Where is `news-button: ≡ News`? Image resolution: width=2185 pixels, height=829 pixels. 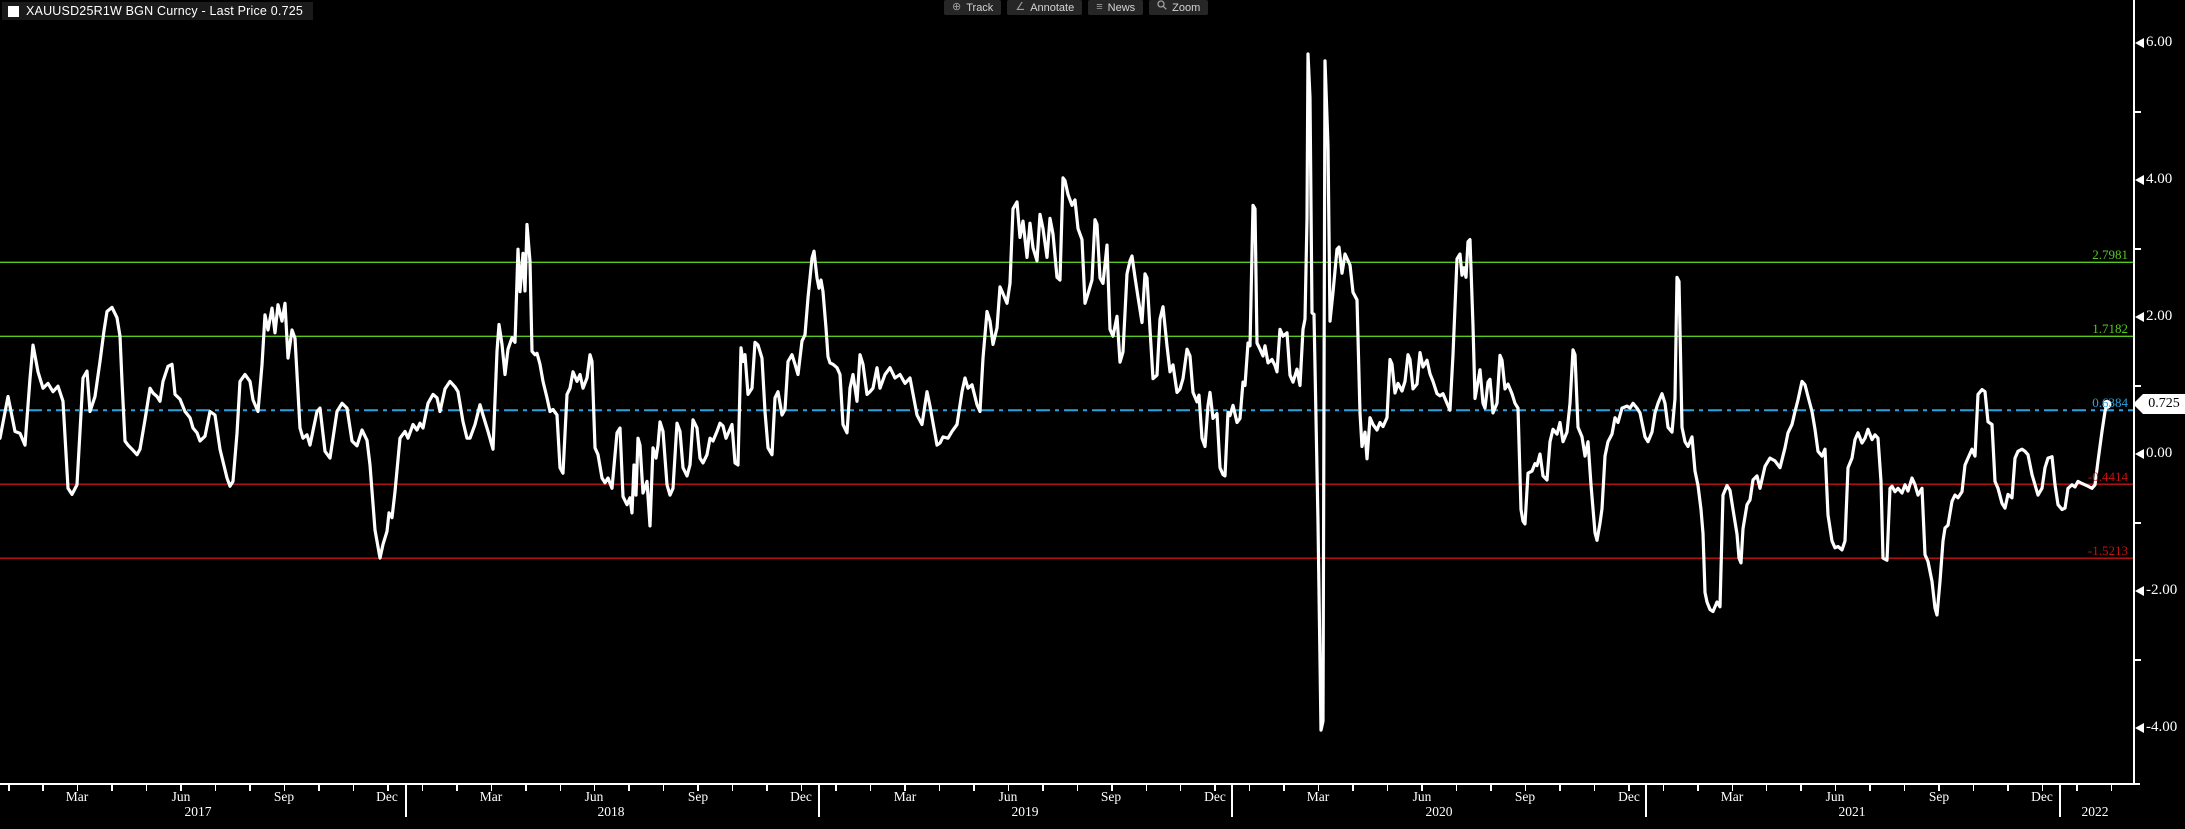
news-button: ≡ News is located at coordinates (1116, 7).